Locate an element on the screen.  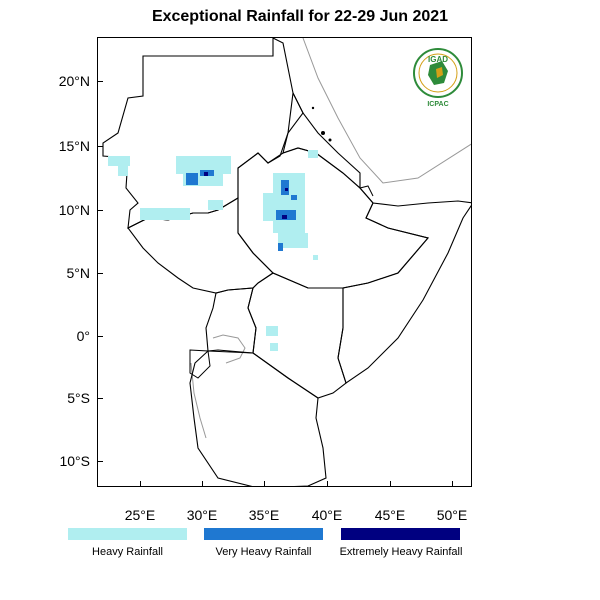
x-tick-25E: 25°E is located at coordinates (140, 515).